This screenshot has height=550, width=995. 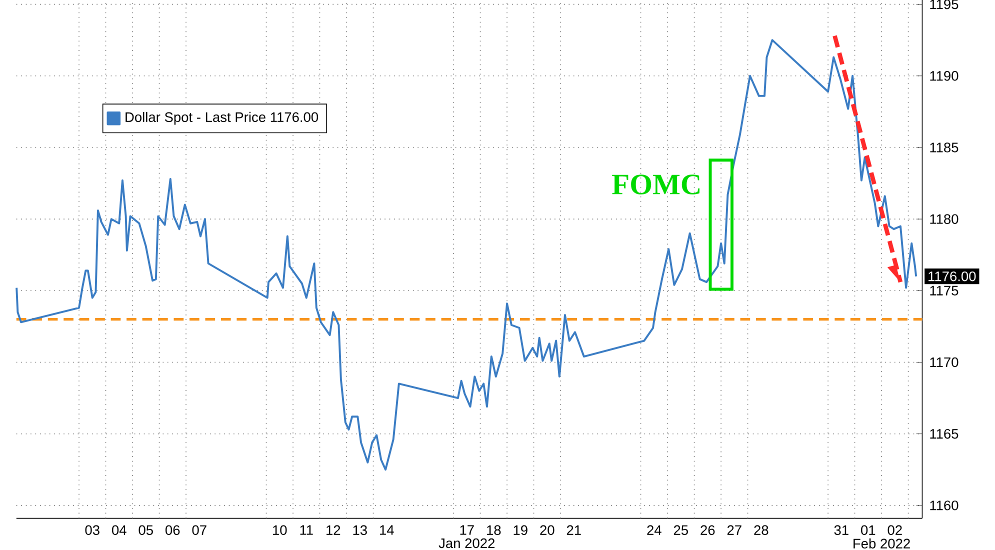 What do you see at coordinates (466, 543) in the screenshot?
I see `text: Jan 2022` at bounding box center [466, 543].